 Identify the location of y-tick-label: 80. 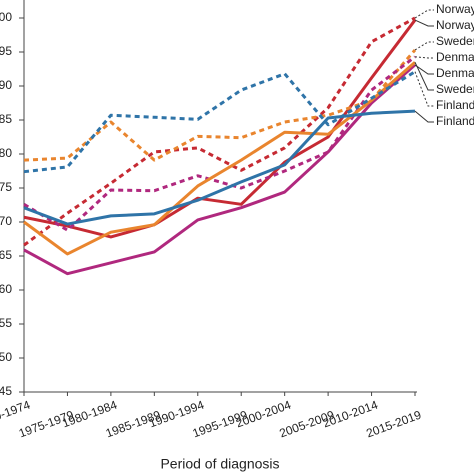
(6, 153).